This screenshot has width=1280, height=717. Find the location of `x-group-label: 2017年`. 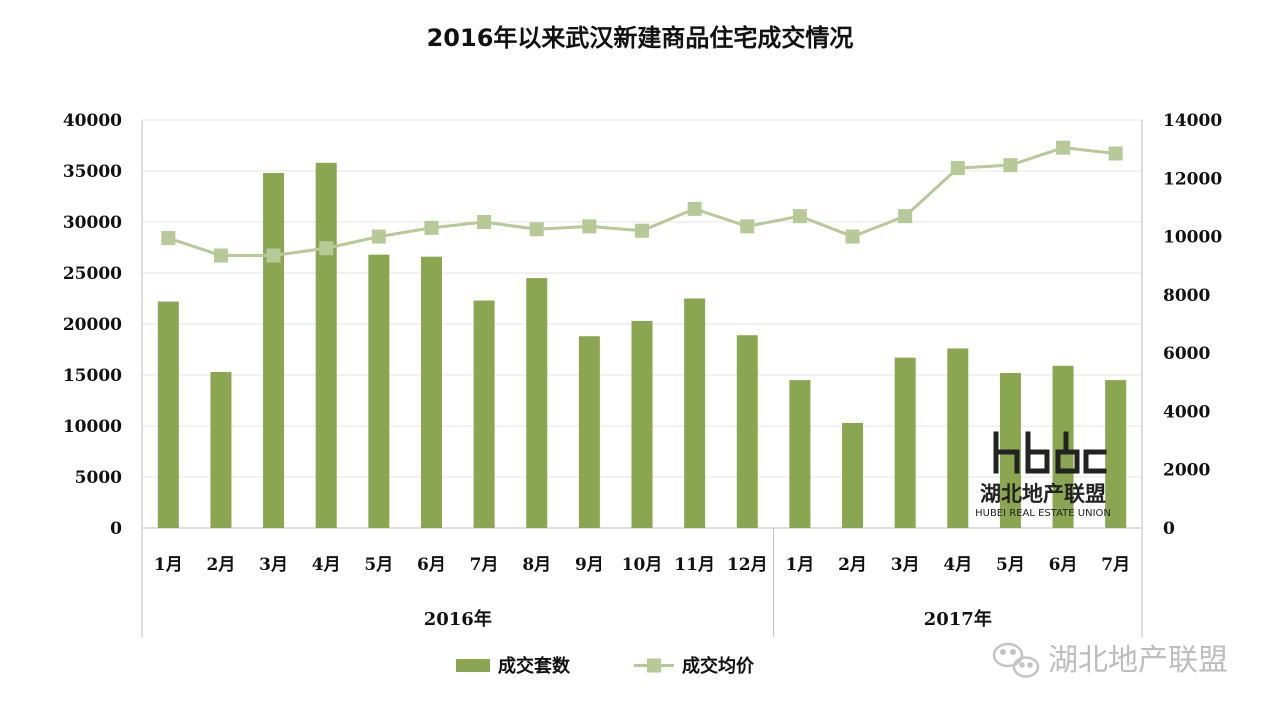

x-group-label: 2017年 is located at coordinates (958, 619).